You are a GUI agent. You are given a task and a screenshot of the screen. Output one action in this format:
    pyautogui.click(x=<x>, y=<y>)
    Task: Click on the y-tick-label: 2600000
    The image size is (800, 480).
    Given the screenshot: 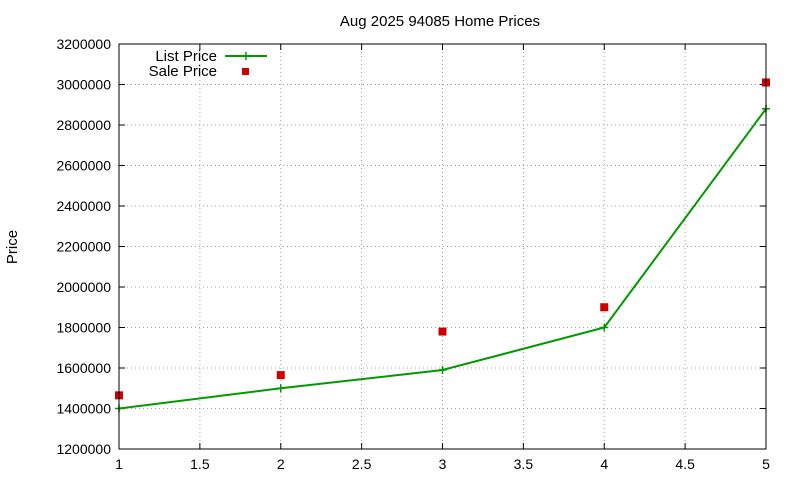 What is the action you would take?
    pyautogui.click(x=83, y=166)
    